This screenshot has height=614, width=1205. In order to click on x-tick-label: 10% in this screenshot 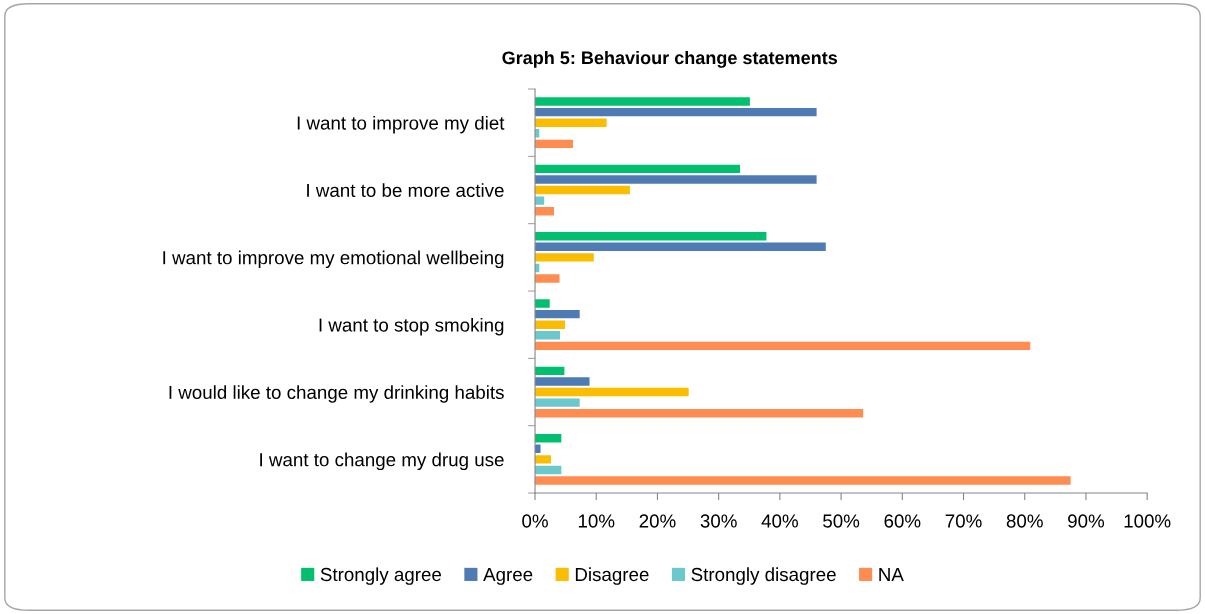, I will do `click(596, 521)`.